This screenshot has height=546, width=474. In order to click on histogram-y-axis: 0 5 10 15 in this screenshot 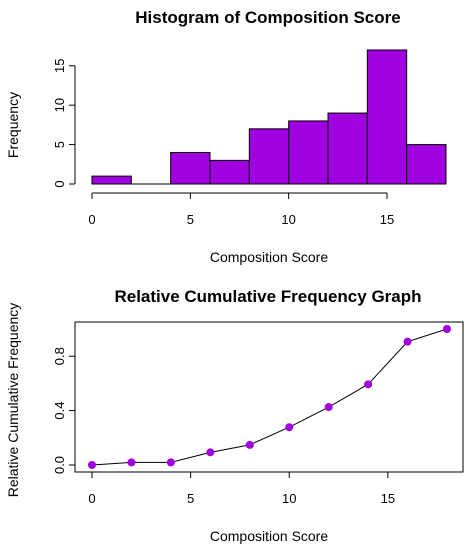, I will do `click(64, 123)`.